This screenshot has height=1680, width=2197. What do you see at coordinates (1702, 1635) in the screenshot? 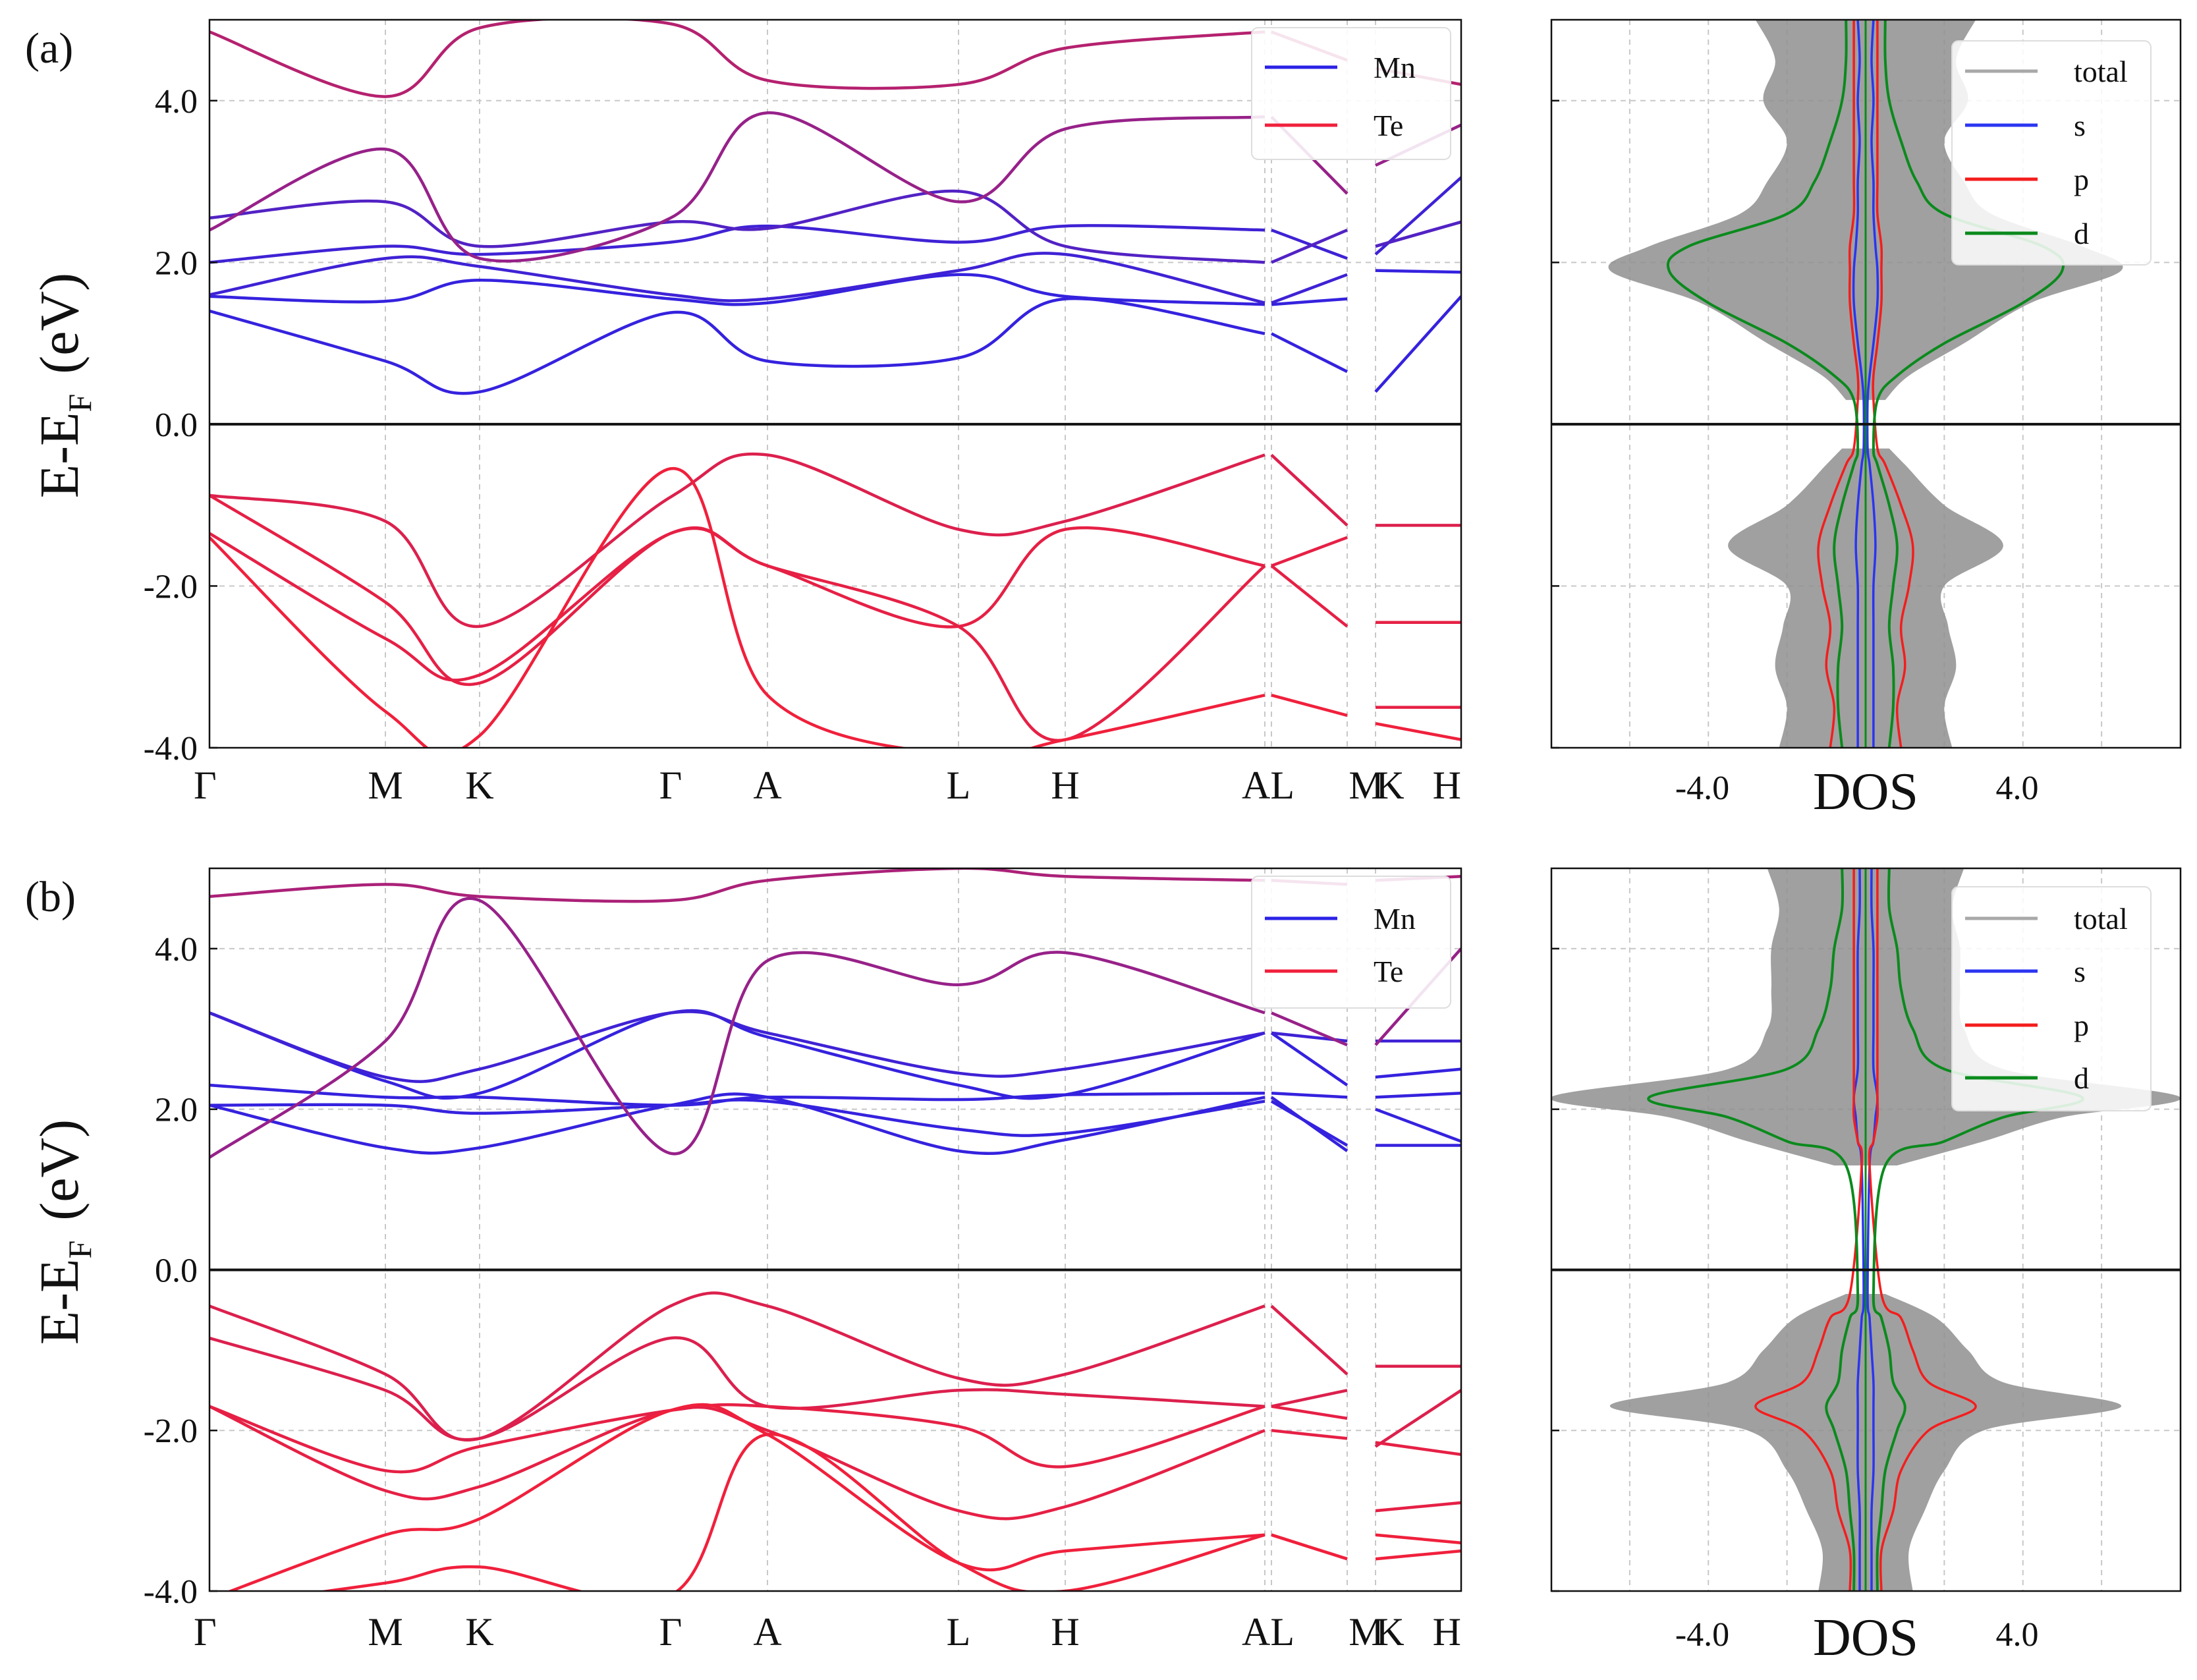
I see `dos-tick-neg4-b: -4.0` at bounding box center [1702, 1635].